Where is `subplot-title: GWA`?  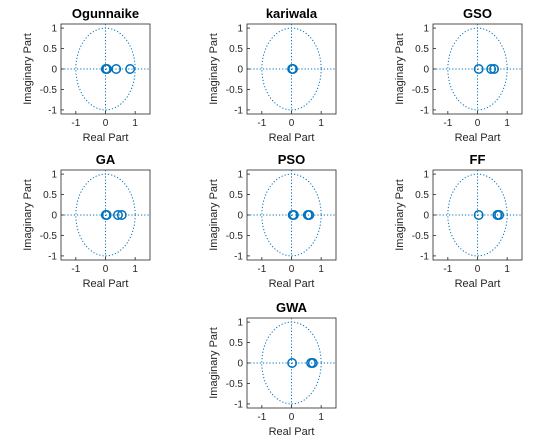 subplot-title: GWA is located at coordinates (292, 307).